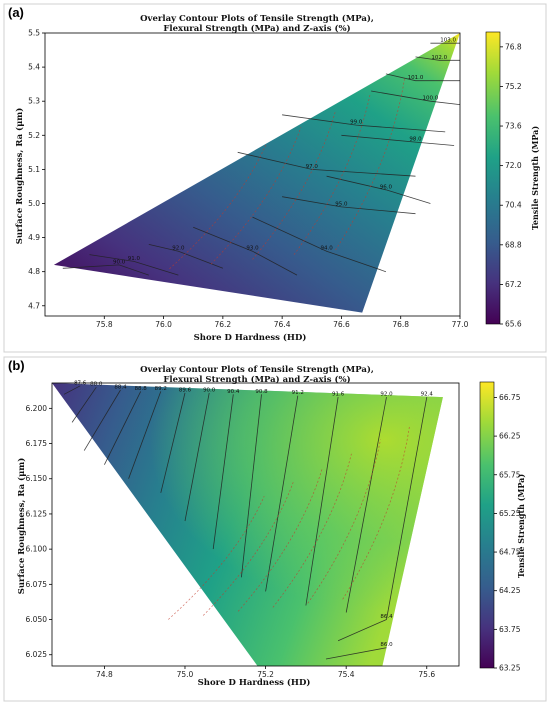  I want to click on panel-b-colorbar-tick-label: 64.25, so click(510, 590).